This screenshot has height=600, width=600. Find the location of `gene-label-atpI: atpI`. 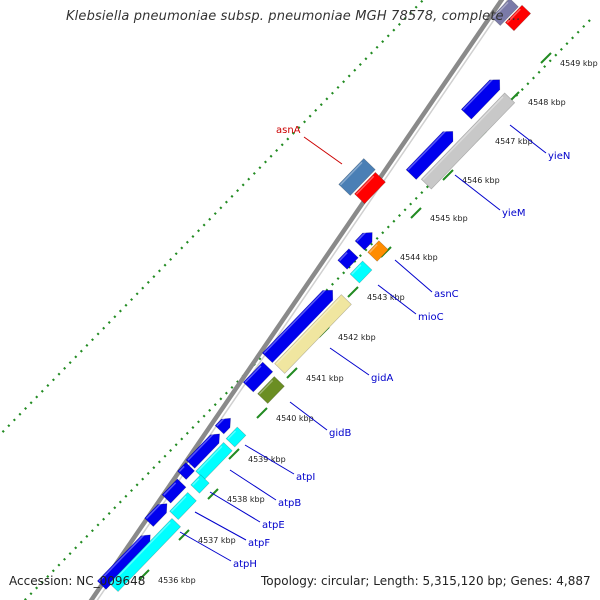

gene-label-atpI: atpI is located at coordinates (305, 477).